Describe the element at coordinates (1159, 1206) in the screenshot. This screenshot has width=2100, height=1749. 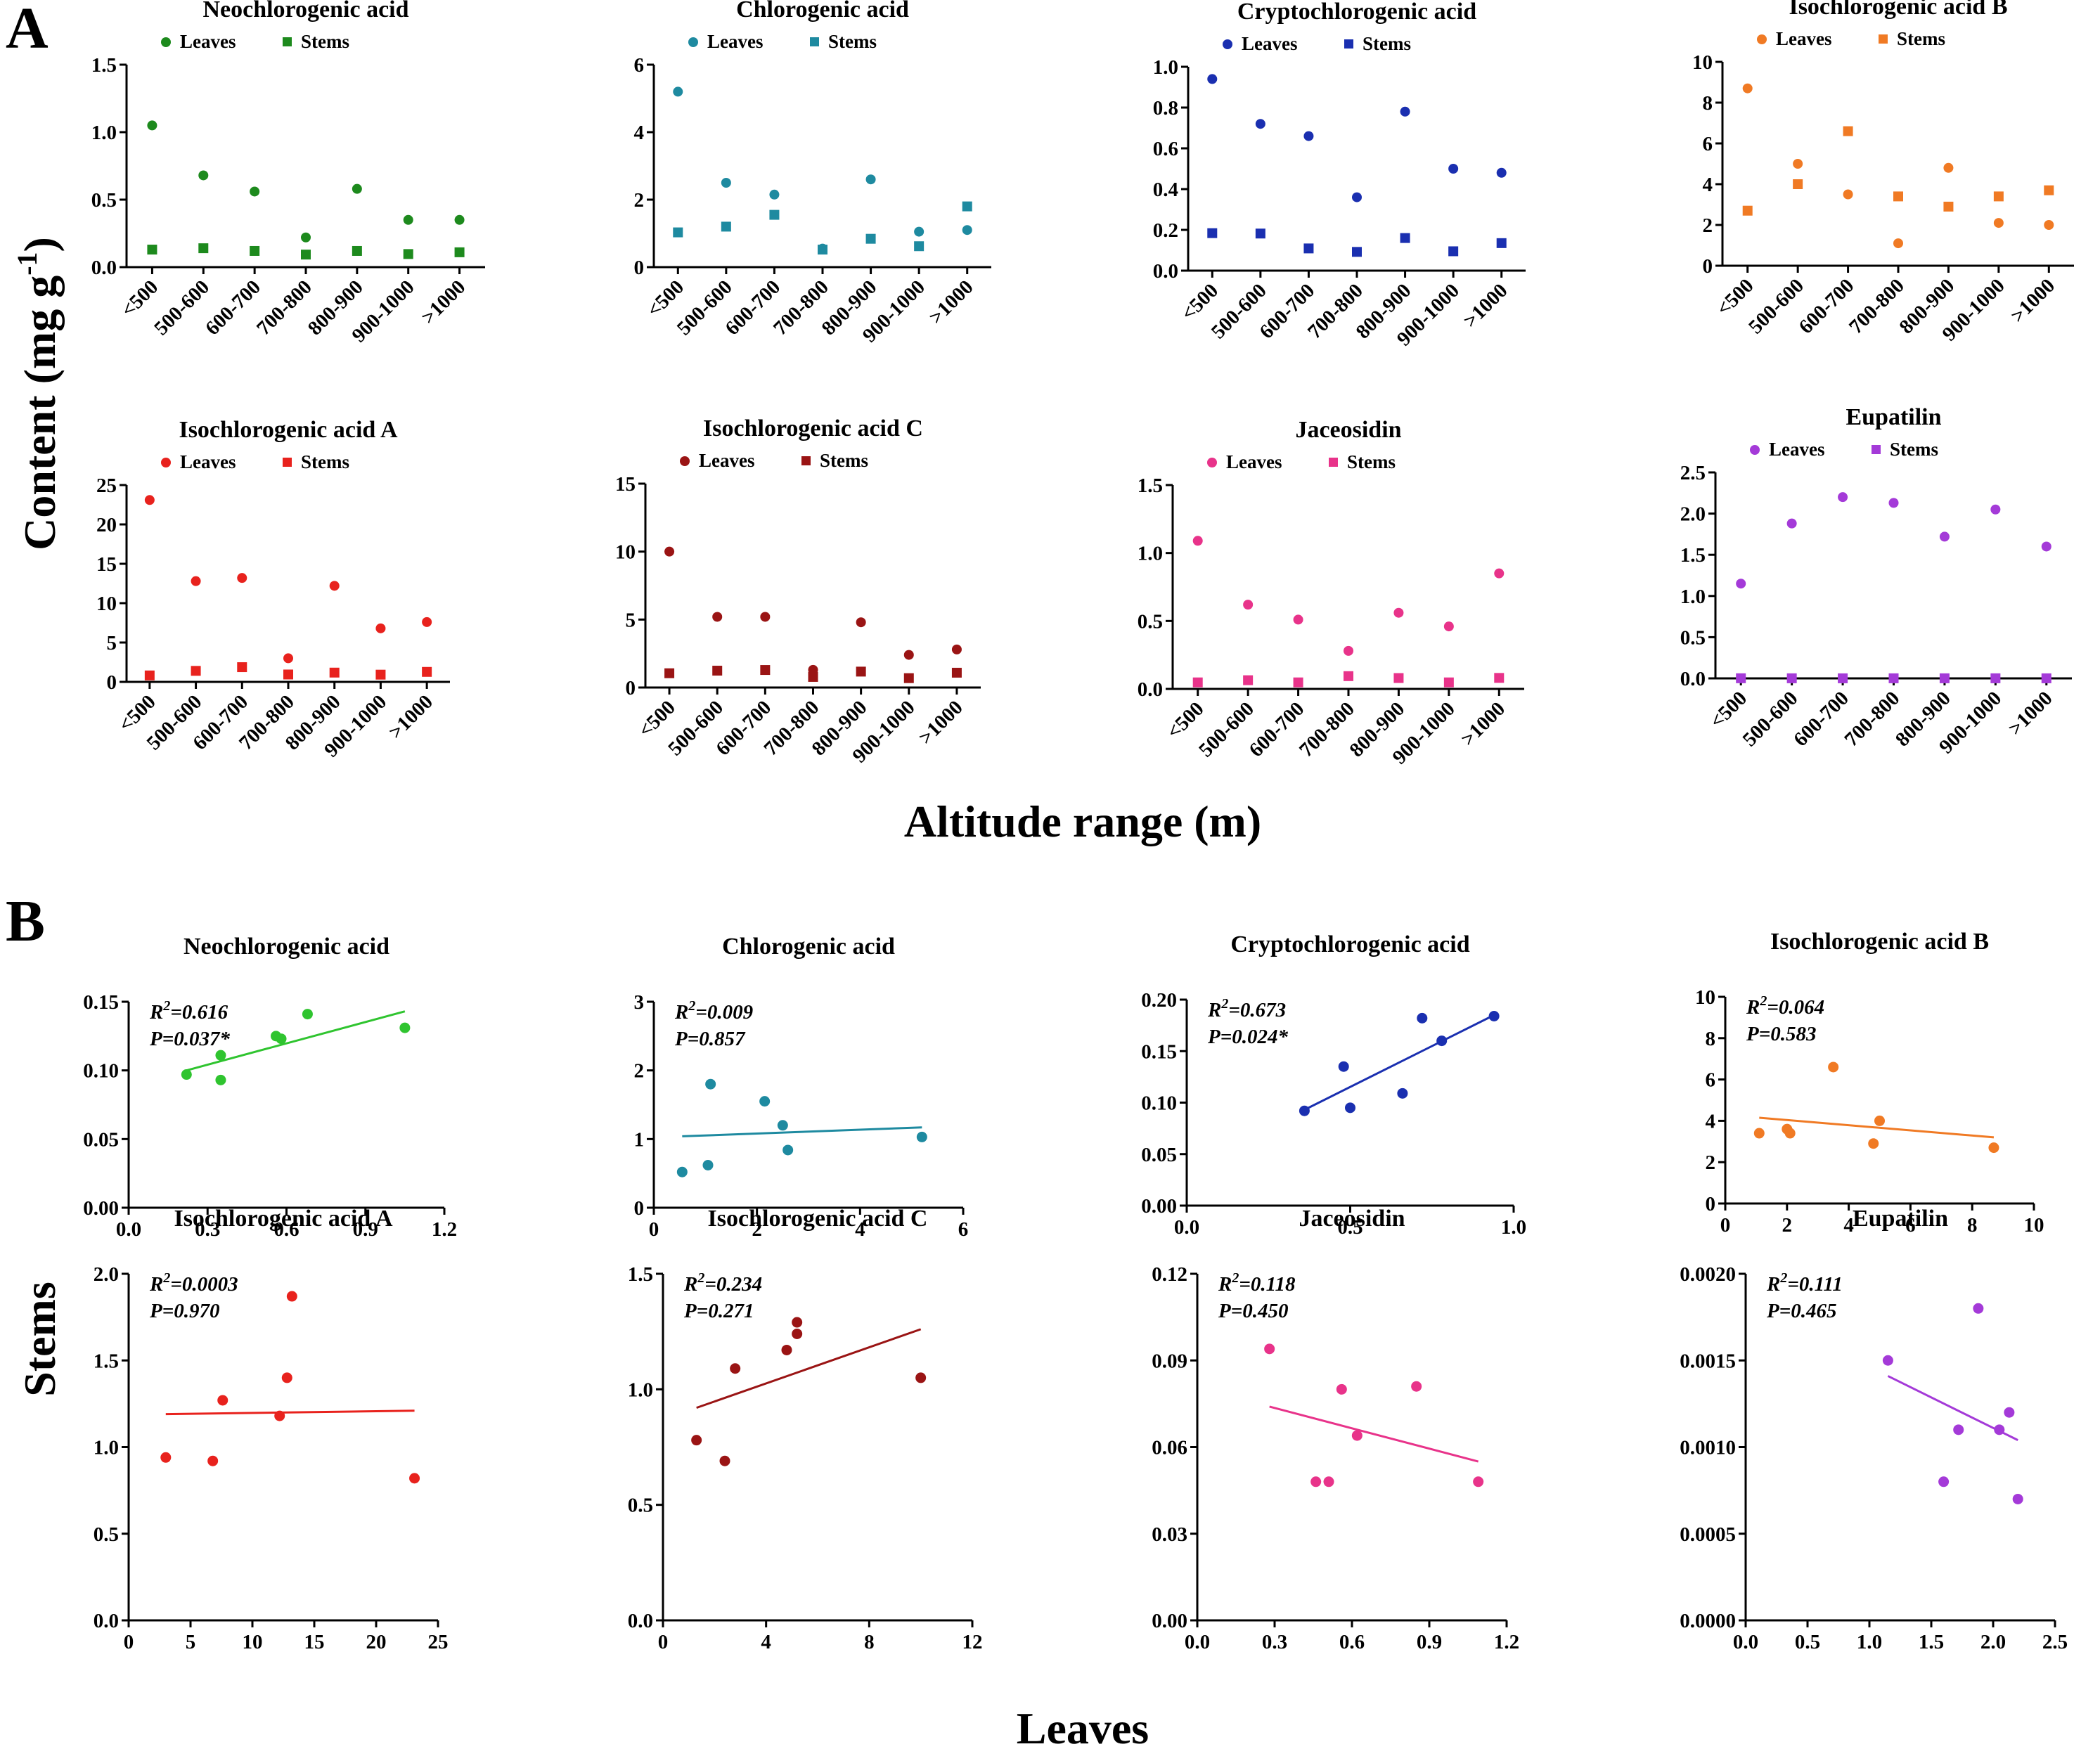
I see `y-tick-label: 0.00` at that location.